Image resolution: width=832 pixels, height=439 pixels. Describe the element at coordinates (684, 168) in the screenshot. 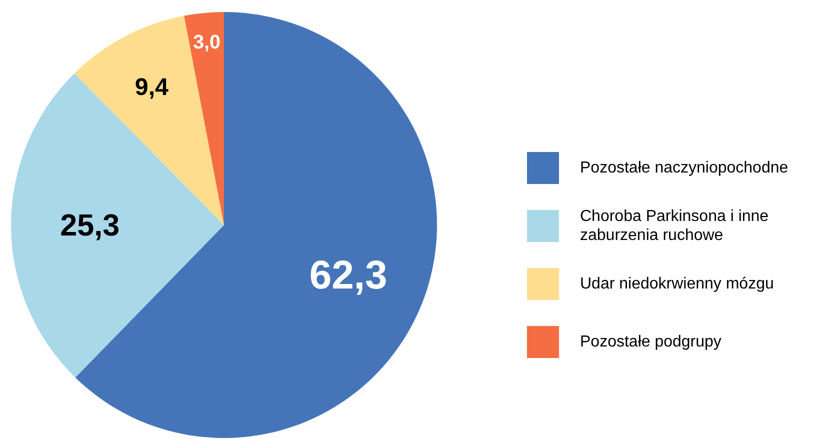

I see `legend-label: Pozostałe naczyniopochodne` at that location.